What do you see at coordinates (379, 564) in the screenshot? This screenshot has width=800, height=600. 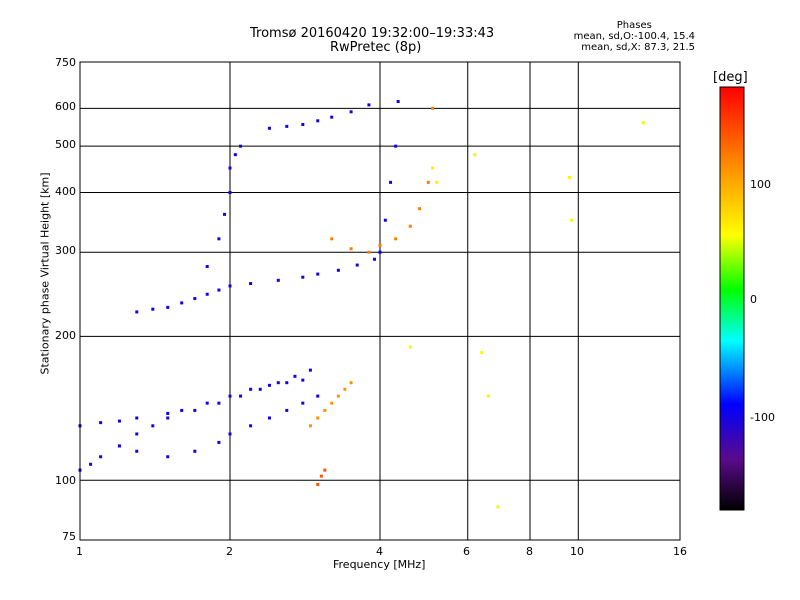 I see `x-axis-title: Frequency [MHz]` at bounding box center [379, 564].